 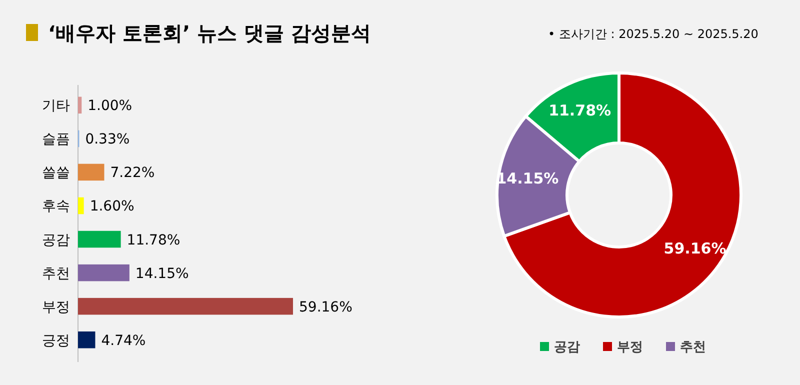 I want to click on y-tick-label: 긍정, so click(x=56, y=340).